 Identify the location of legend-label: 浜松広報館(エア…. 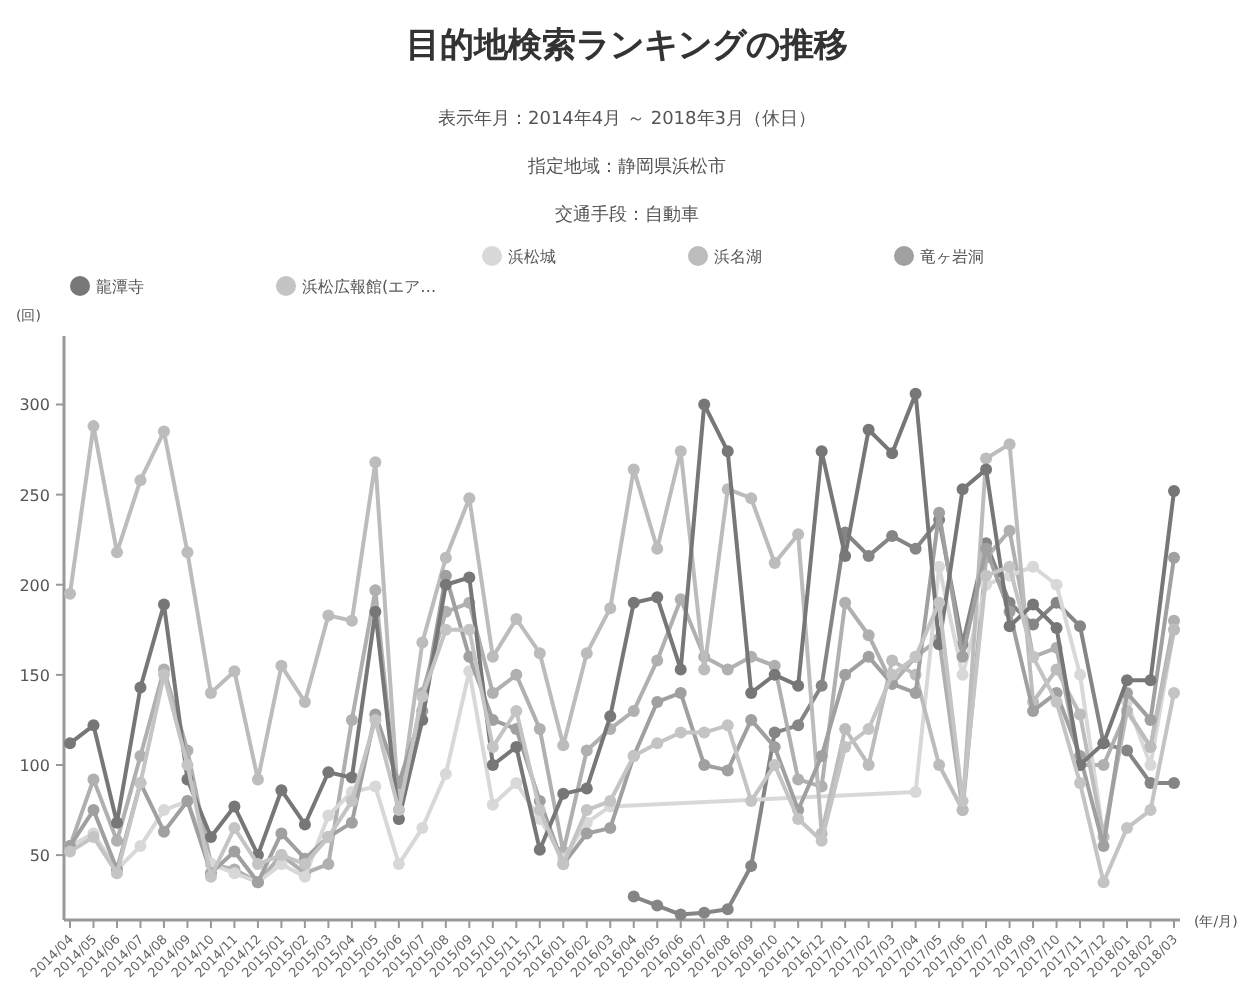
(369, 287).